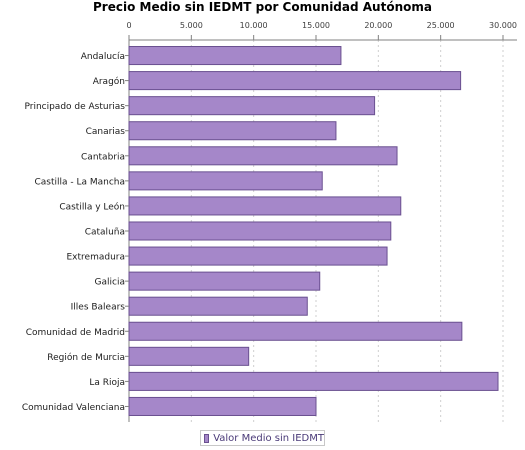 This screenshot has height=450, width=525. What do you see at coordinates (103, 157) in the screenshot?
I see `category-label: Cantabria` at bounding box center [103, 157].